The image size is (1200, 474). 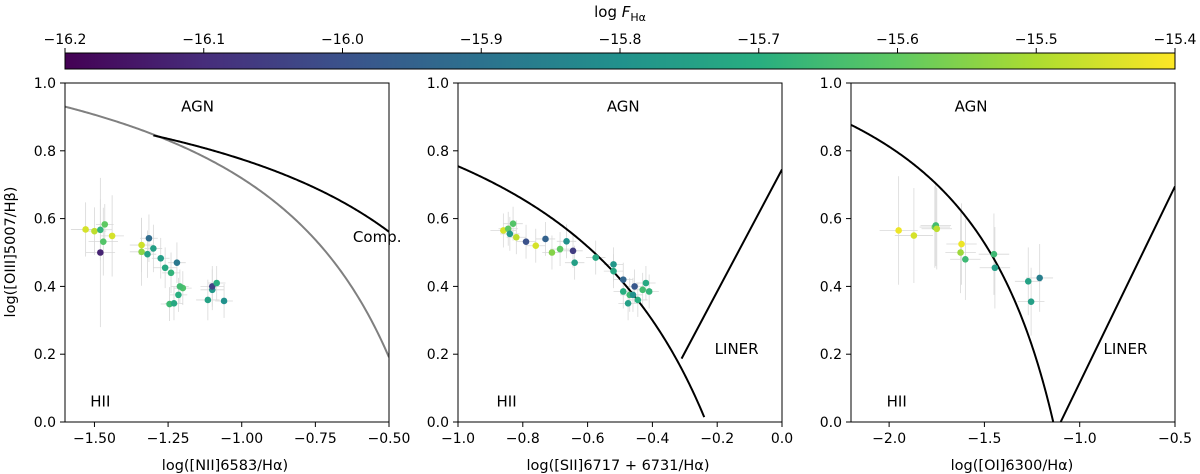 I want to click on x-tick-label: −2.0, so click(x=889, y=439).